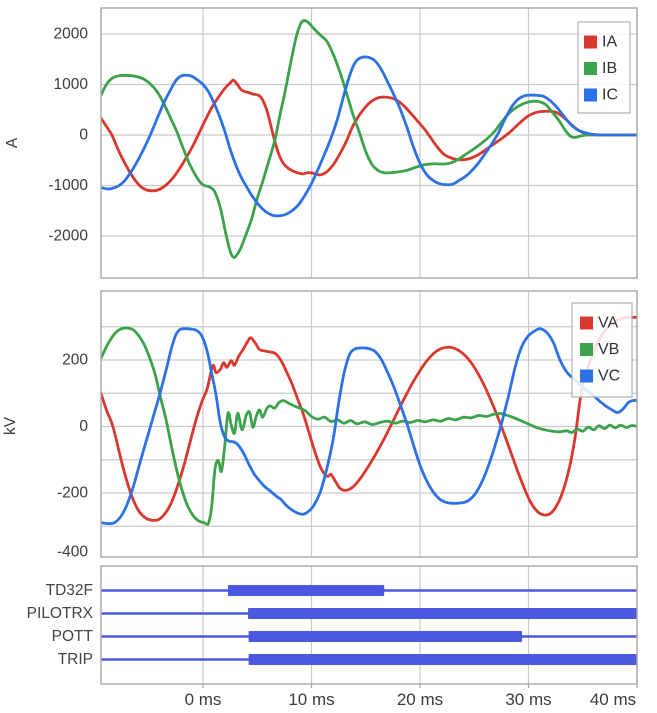 This screenshot has height=713, width=657. Describe the element at coordinates (590, 95) in the screenshot. I see `legend-swatch-IC` at that location.